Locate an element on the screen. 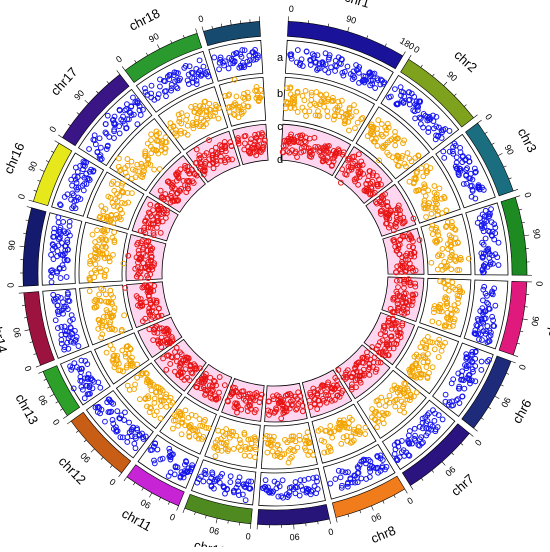 Image resolution: width=550 pixels, height=552 pixels. ideogram-chr19 is located at coordinates (231, 33).